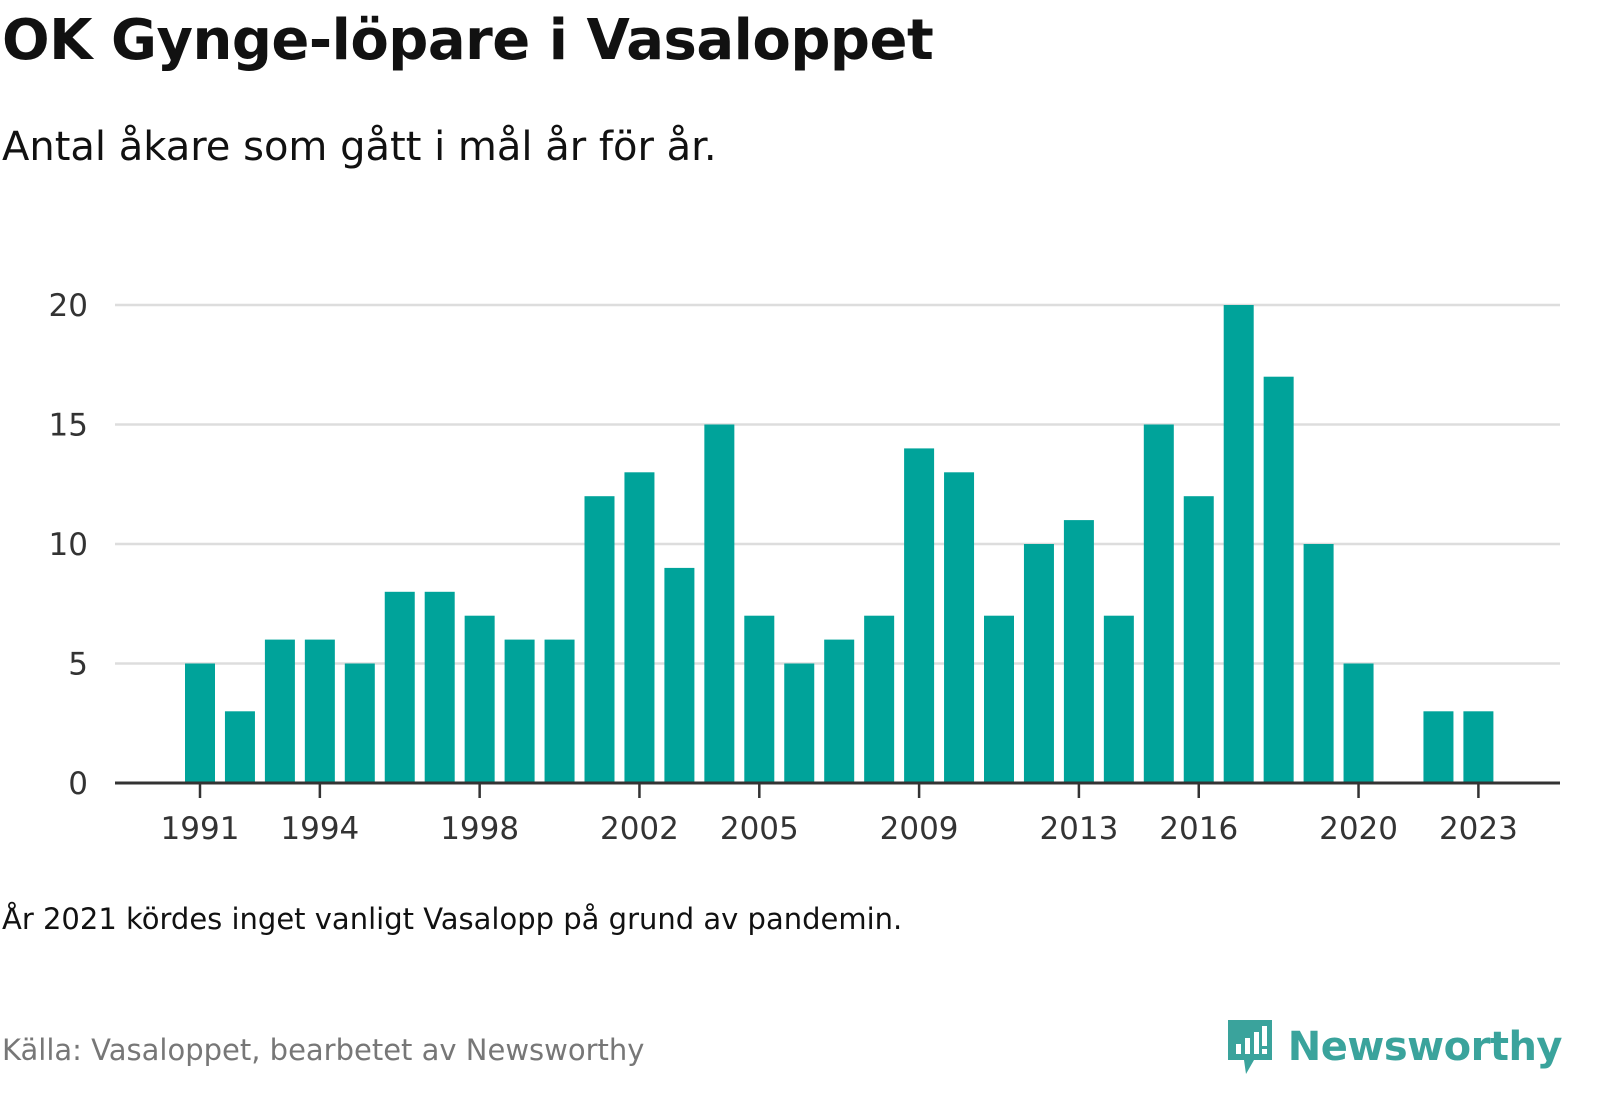 This screenshot has height=1100, width=1600. I want to click on x-tick-label: 2002, so click(639, 829).